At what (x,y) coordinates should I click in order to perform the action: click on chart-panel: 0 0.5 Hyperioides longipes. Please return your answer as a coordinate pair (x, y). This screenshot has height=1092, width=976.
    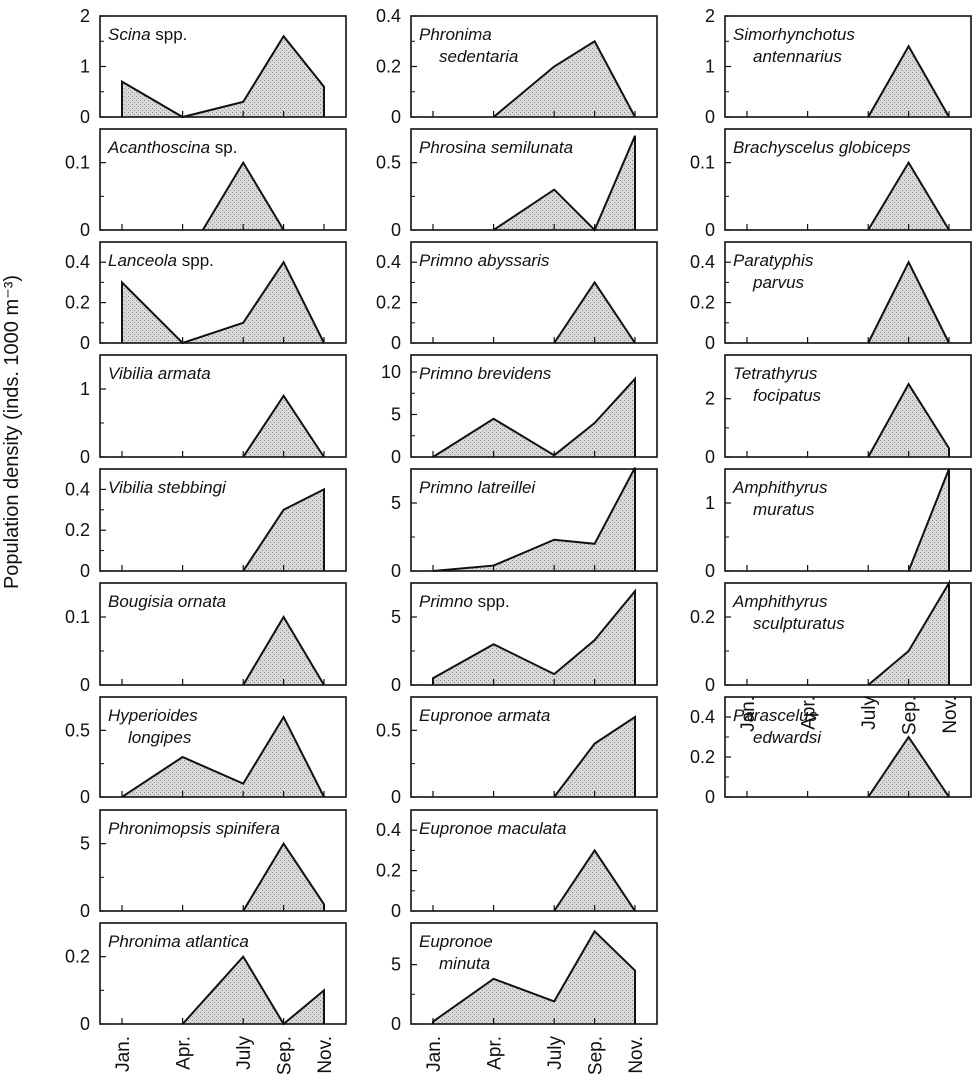
    Looking at the image, I should click on (206, 751).